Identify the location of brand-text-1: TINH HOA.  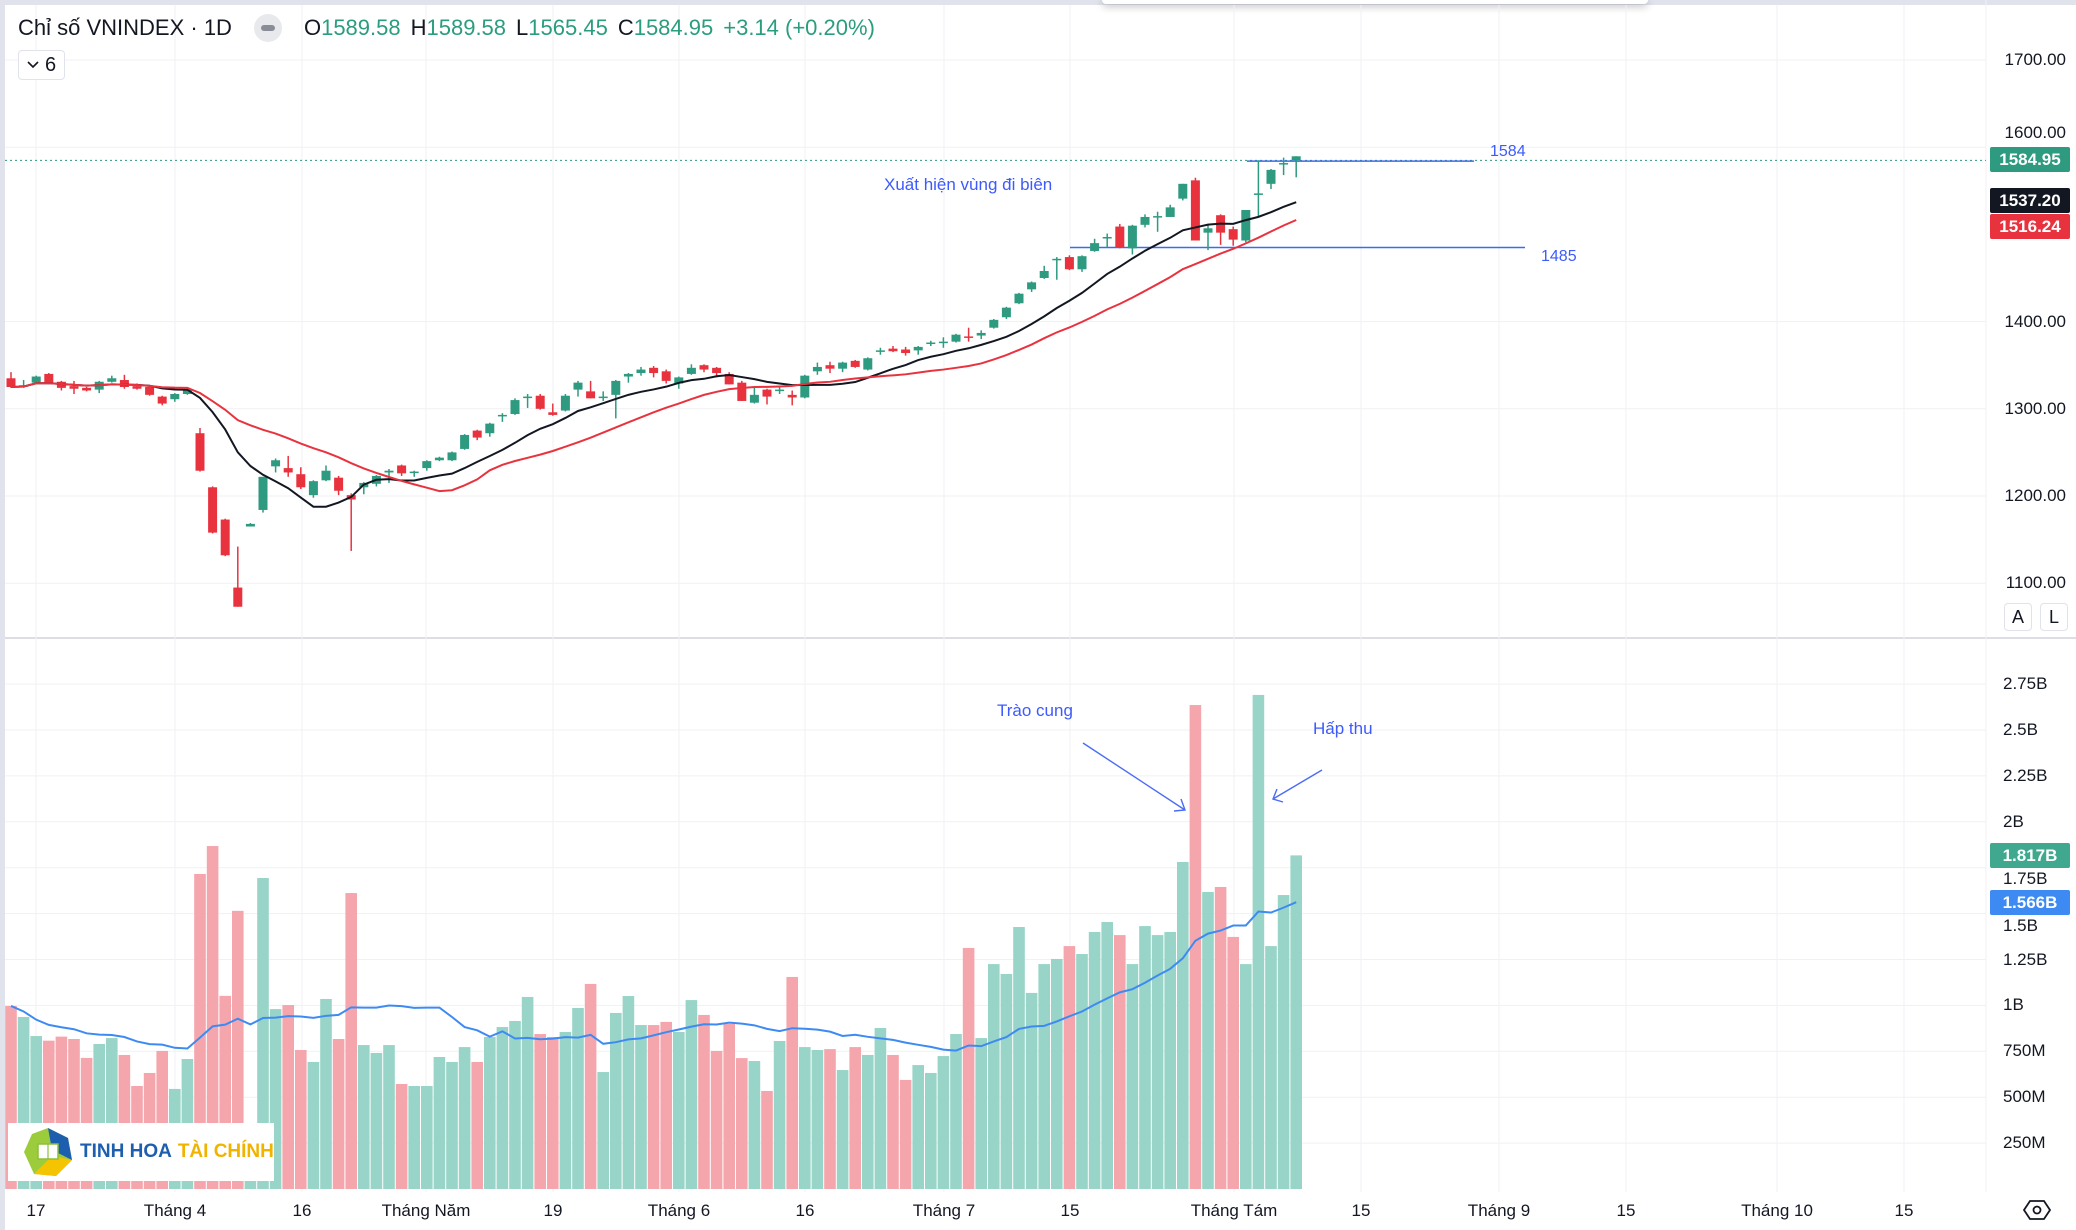
(126, 1151).